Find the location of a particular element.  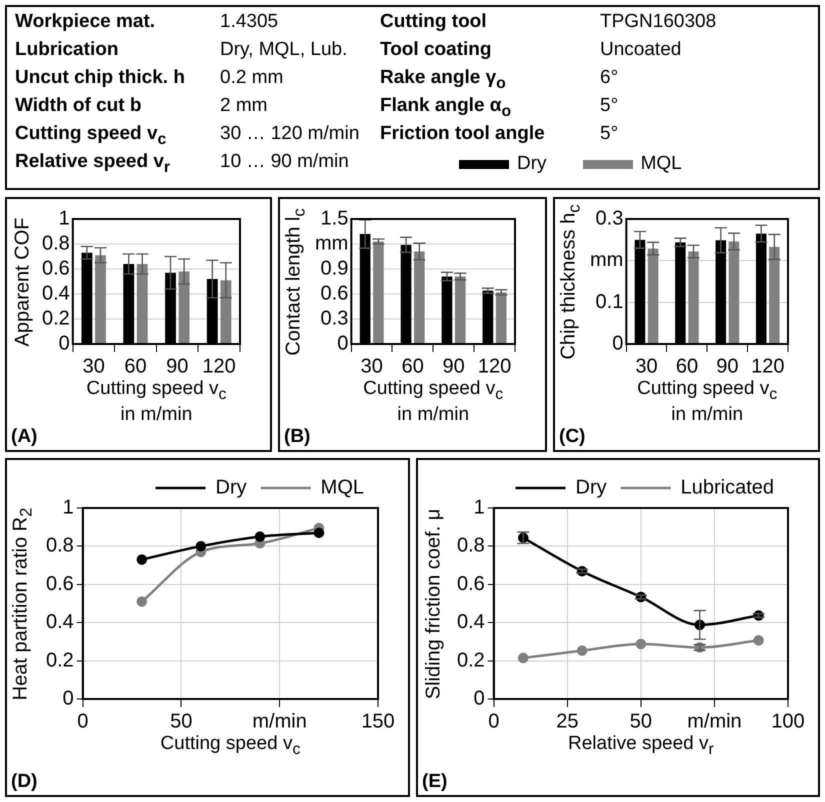

text: Tool coating is located at coordinates (436, 50).